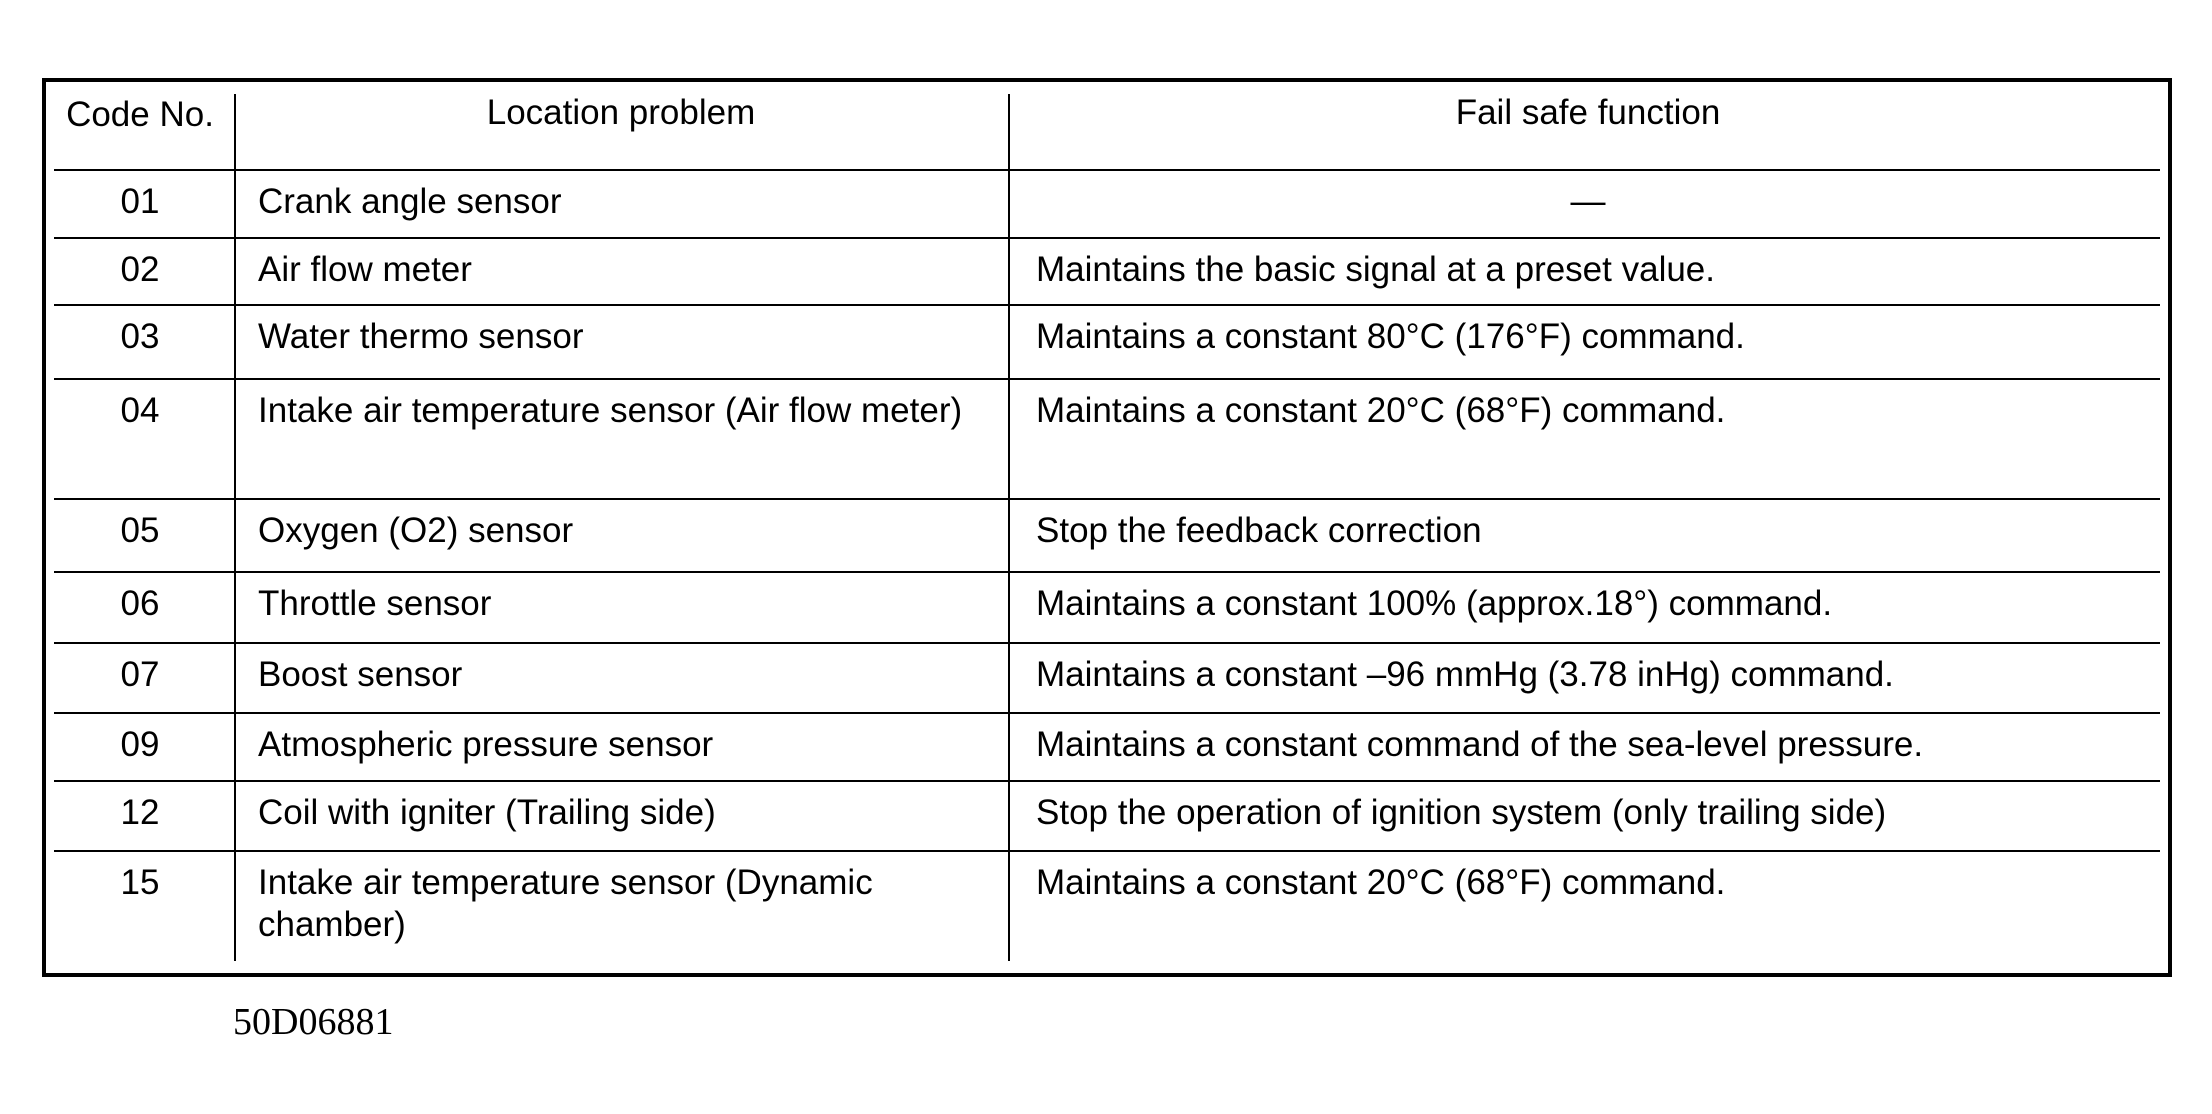 The image size is (2212, 1114). What do you see at coordinates (140, 336) in the screenshot?
I see `row-code: 03` at bounding box center [140, 336].